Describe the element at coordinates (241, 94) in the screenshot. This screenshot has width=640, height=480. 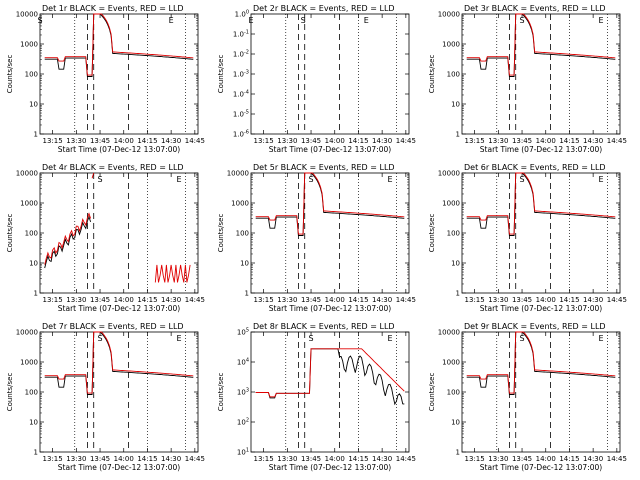
I see `y-tick-label: 1.0-4` at that location.